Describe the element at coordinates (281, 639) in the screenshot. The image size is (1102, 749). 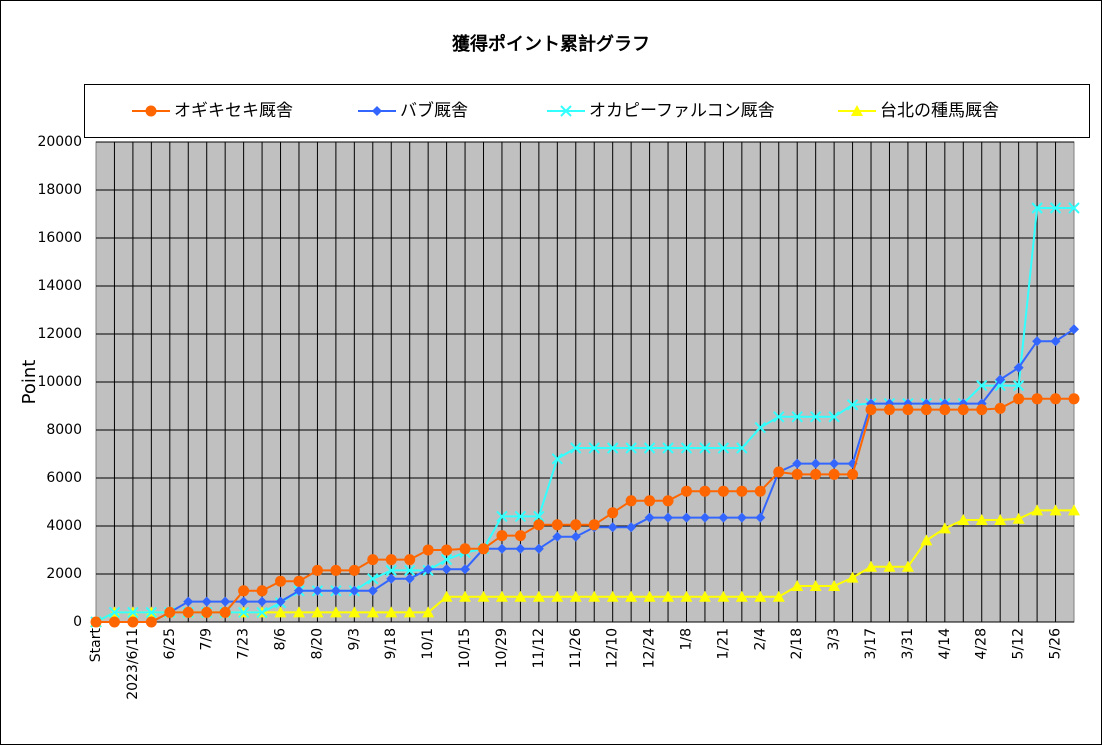
I see `x-tick-label: 8/6` at that location.